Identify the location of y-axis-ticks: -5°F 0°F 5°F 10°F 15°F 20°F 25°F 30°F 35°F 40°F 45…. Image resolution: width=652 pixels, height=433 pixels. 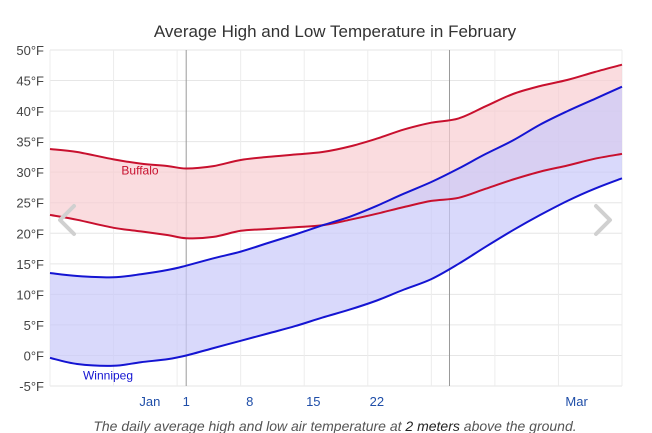
(30, 218).